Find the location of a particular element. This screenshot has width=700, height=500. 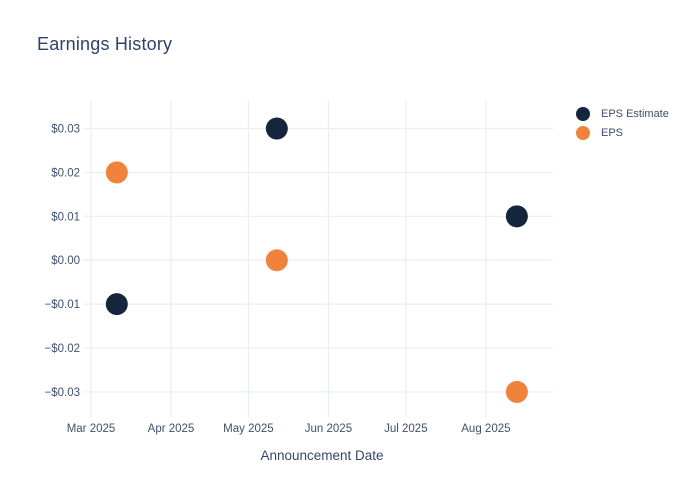

y-tick-label: −$0.01 is located at coordinates (63, 305).